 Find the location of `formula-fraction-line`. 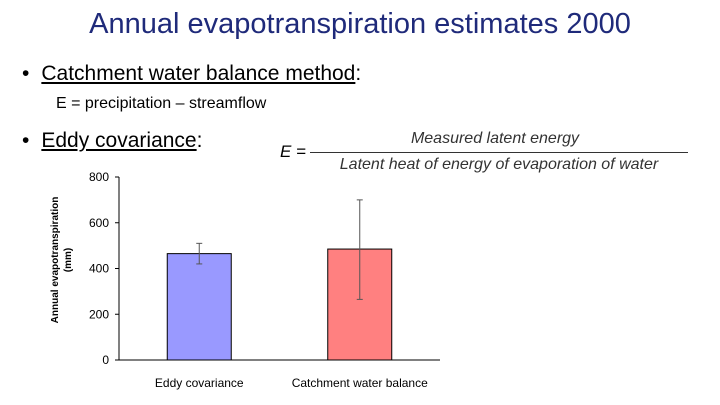

formula-fraction-line is located at coordinates (499, 152).